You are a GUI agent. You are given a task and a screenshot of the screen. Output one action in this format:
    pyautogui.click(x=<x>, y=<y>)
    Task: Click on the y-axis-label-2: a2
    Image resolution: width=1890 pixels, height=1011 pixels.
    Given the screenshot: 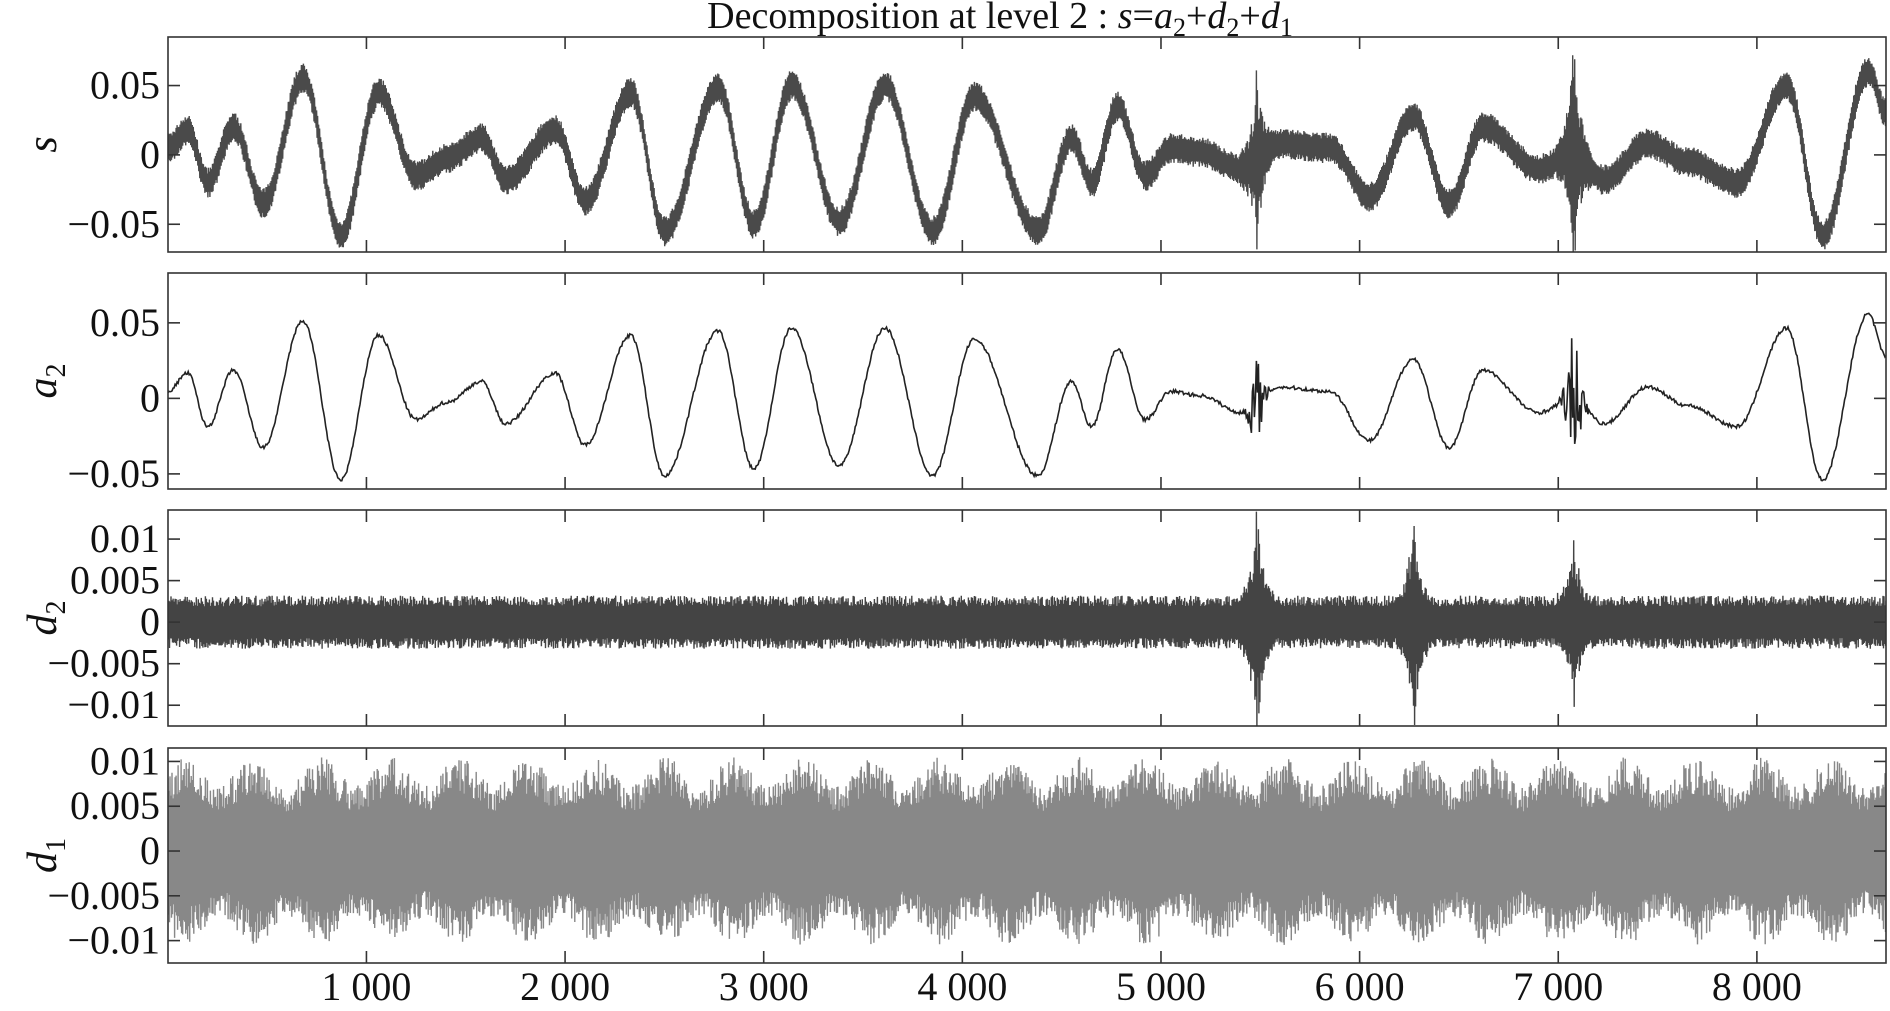 What is the action you would take?
    pyautogui.click(x=46, y=381)
    